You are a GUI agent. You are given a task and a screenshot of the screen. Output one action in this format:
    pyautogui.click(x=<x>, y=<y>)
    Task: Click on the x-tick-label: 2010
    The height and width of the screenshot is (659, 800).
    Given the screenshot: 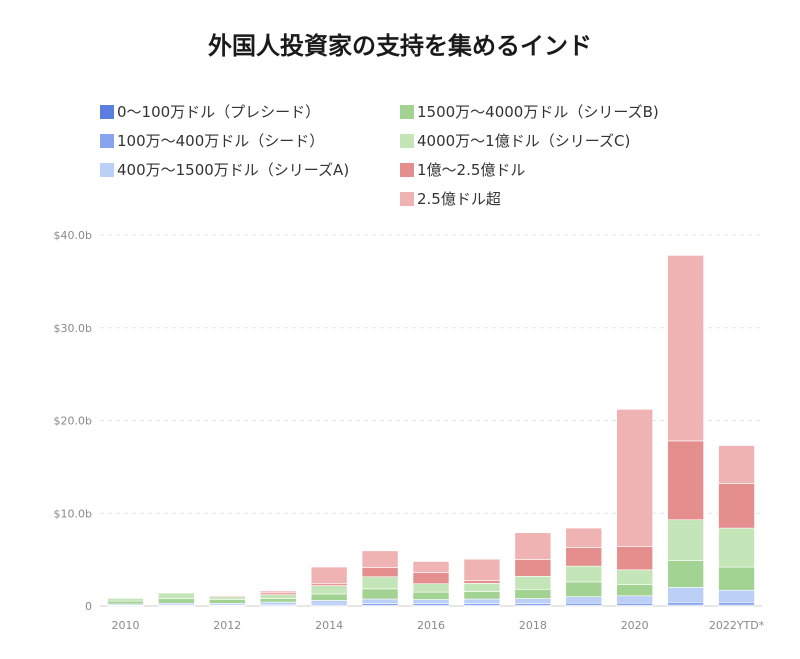 What is the action you would take?
    pyautogui.click(x=125, y=625)
    